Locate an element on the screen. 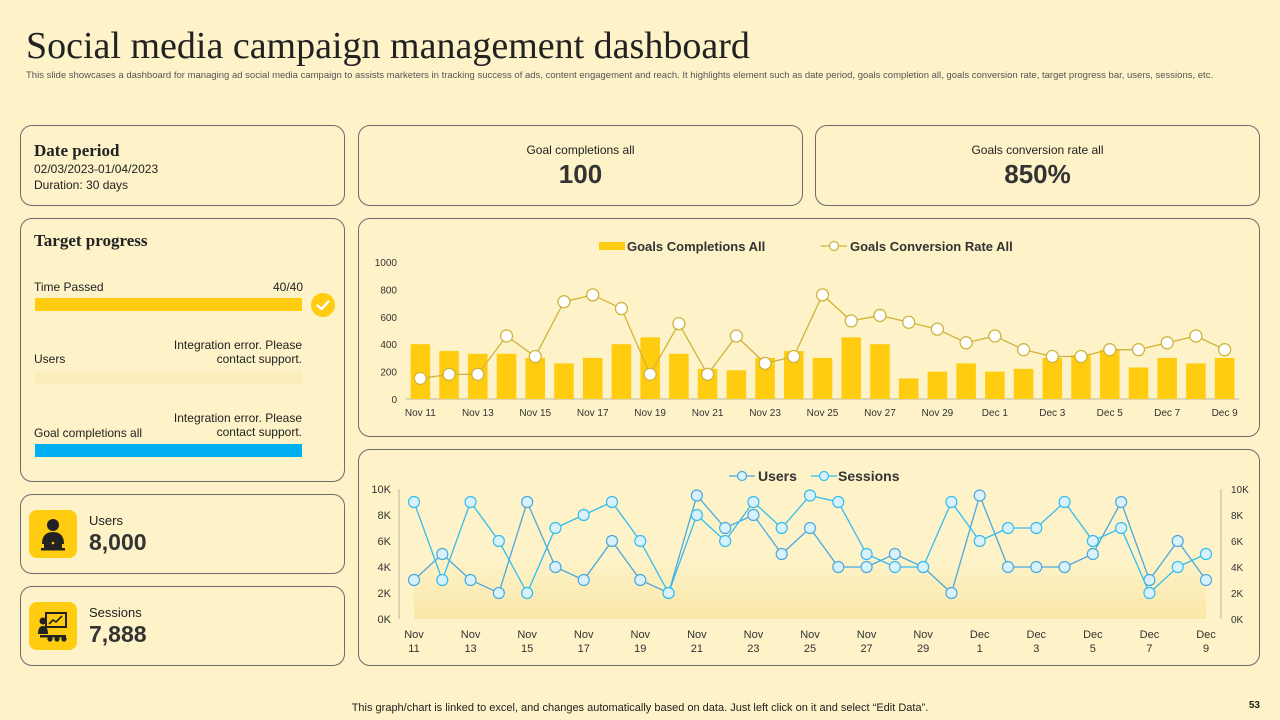 The width and height of the screenshot is (1280, 720). goal-completions-label: Goal completions all is located at coordinates (580, 150).